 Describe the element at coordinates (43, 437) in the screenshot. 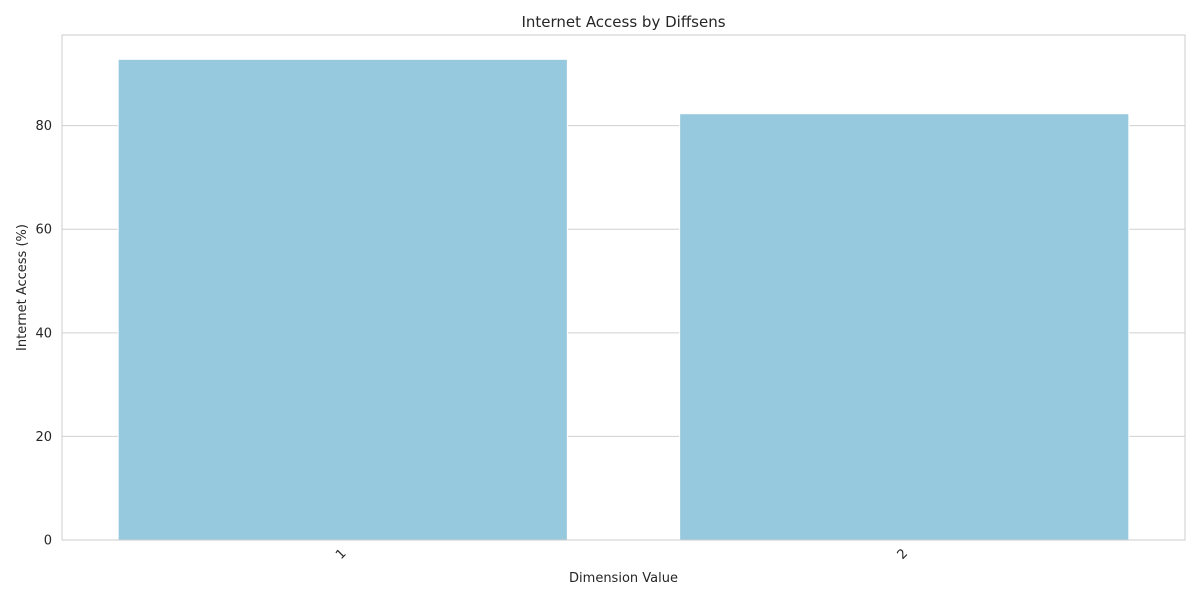

I see `y-tick-label: 20` at that location.